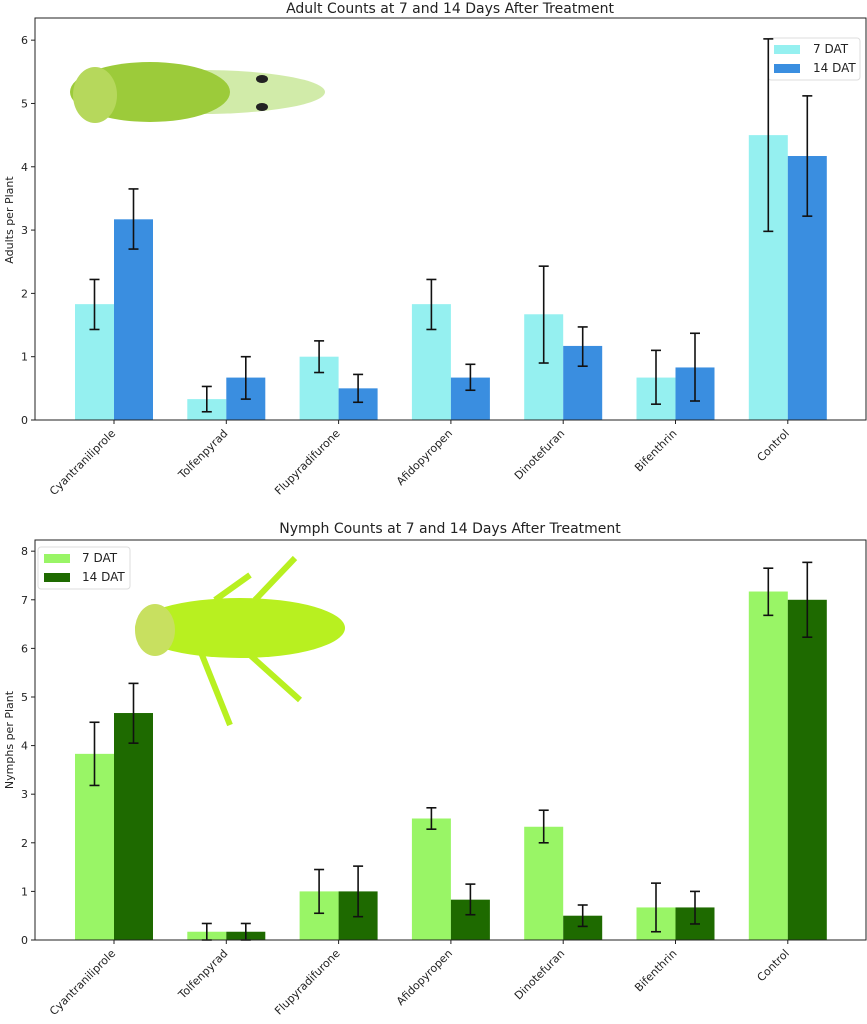  I want to click on adult-y-tick-label: 2, so click(24, 293).